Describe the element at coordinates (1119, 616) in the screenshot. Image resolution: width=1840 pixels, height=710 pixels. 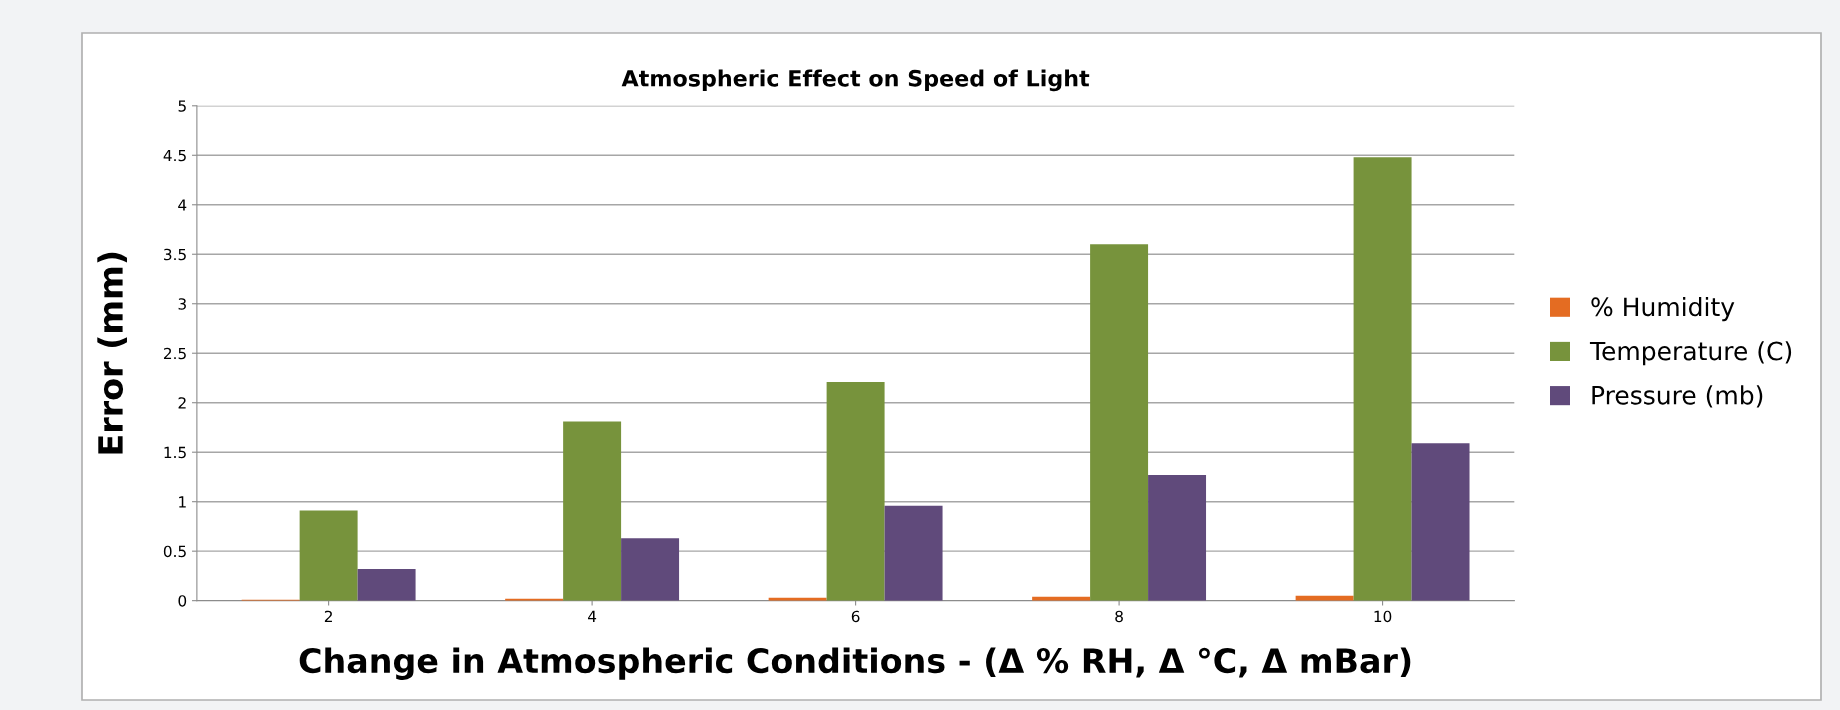
I see `x-tick-label: 8` at that location.